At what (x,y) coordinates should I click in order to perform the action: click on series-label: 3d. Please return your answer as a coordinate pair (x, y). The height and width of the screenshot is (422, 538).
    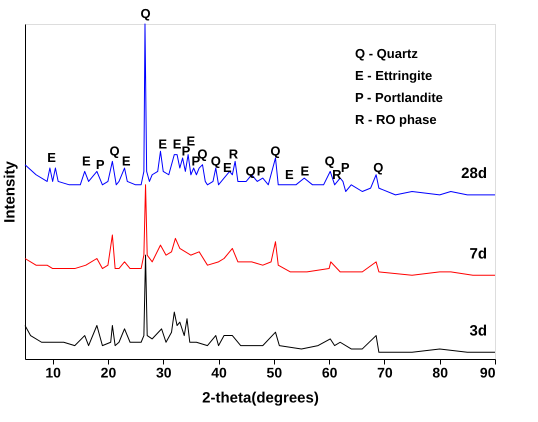
    Looking at the image, I should click on (478, 331).